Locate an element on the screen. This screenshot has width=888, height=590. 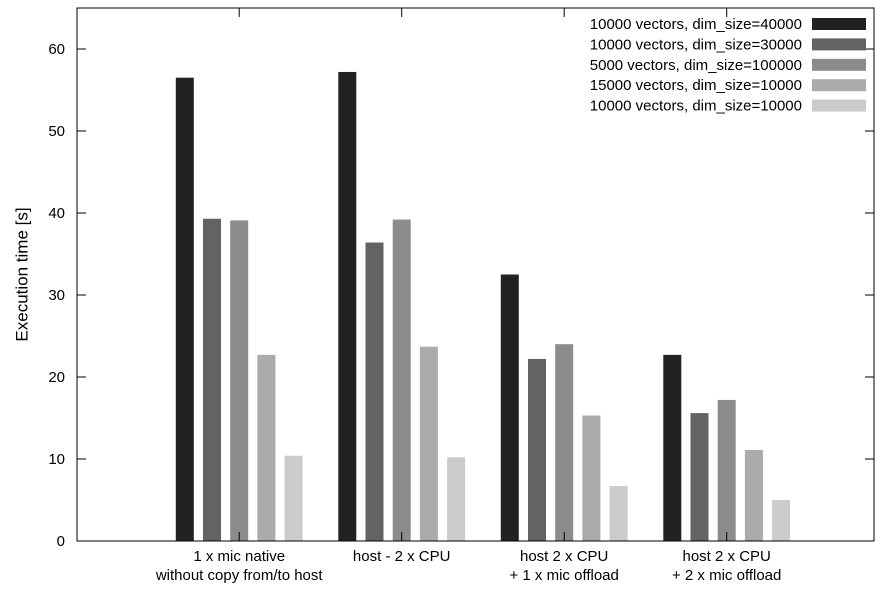
x-category-label-3-0: host 2 x CPU is located at coordinates (727, 556).